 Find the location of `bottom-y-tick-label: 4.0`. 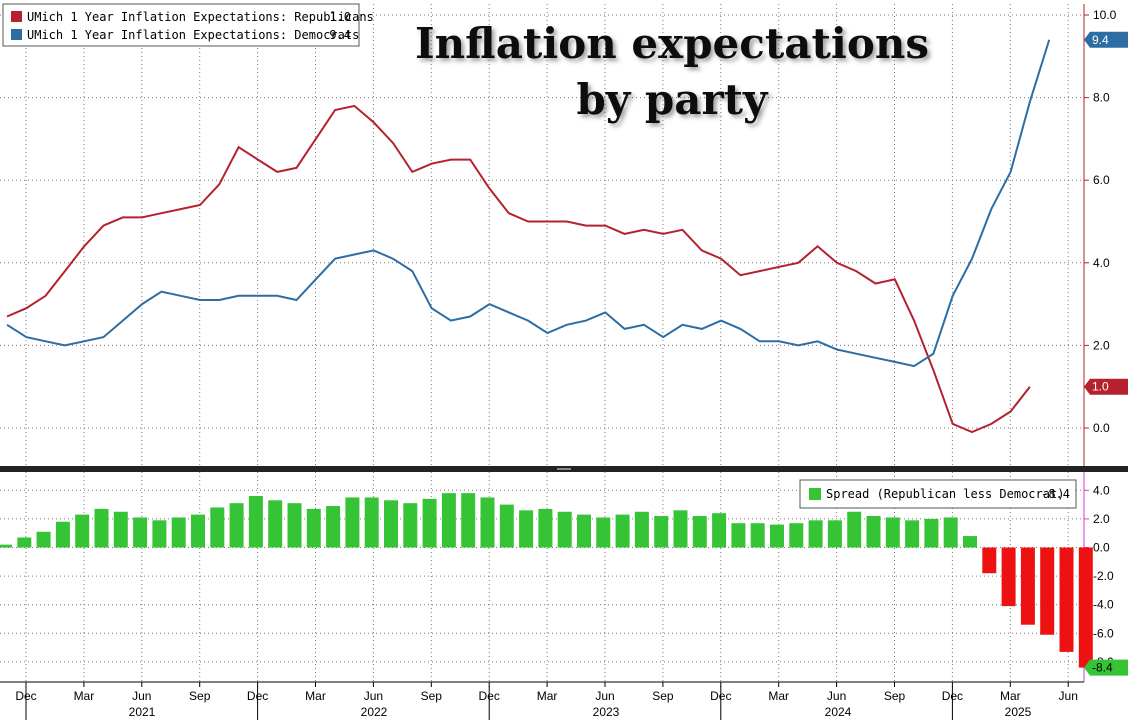

bottom-y-tick-label: 4.0 is located at coordinates (1101, 490).